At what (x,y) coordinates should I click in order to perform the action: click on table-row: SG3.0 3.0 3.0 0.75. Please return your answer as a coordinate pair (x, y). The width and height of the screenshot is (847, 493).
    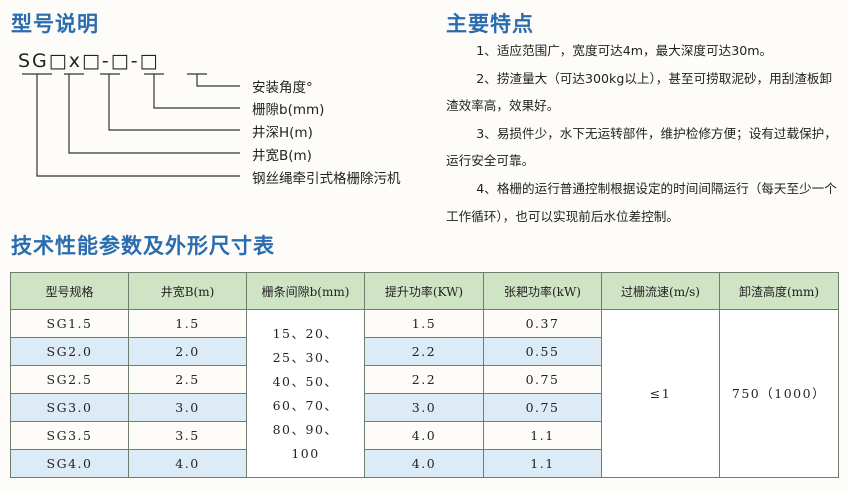
    Looking at the image, I should click on (424, 407).